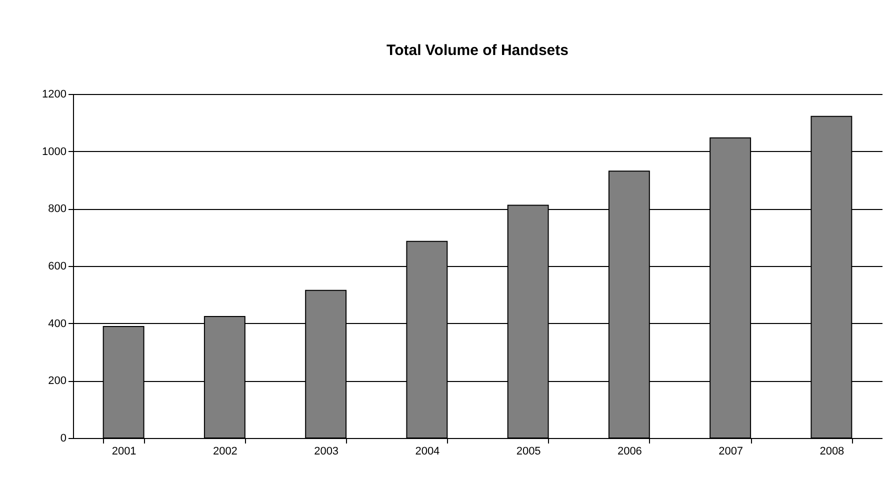  What do you see at coordinates (57, 266) in the screenshot?
I see `y-tick-label: 600` at bounding box center [57, 266].